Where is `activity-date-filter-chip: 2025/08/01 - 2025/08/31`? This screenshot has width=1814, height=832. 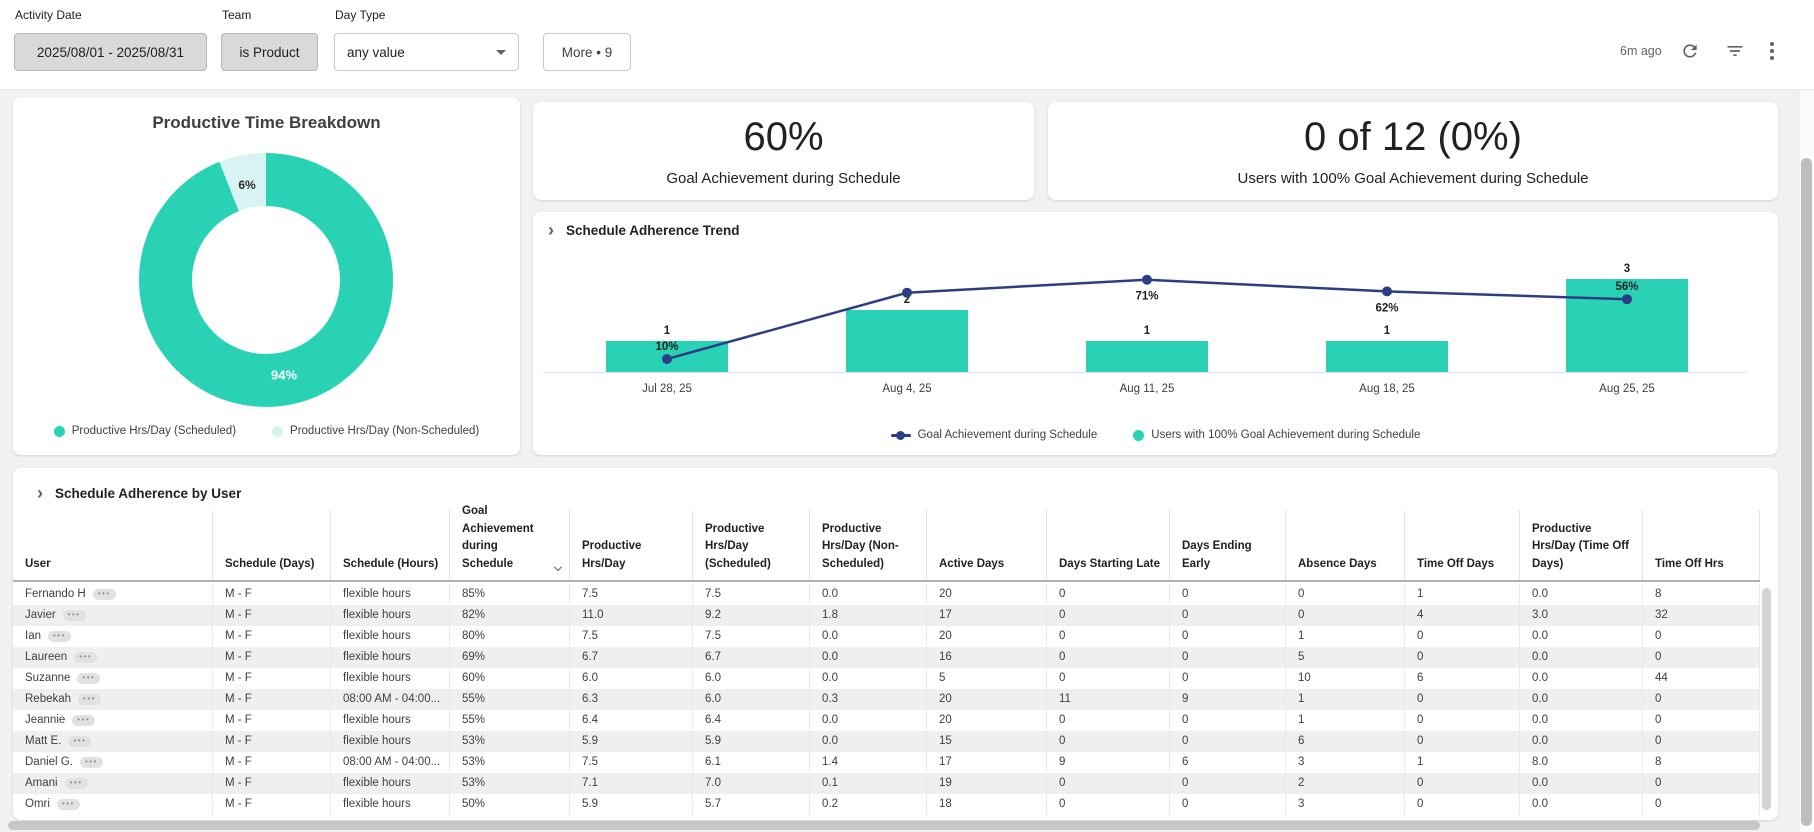
activity-date-filter-chip: 2025/08/01 - 2025/08/31 is located at coordinates (110, 52).